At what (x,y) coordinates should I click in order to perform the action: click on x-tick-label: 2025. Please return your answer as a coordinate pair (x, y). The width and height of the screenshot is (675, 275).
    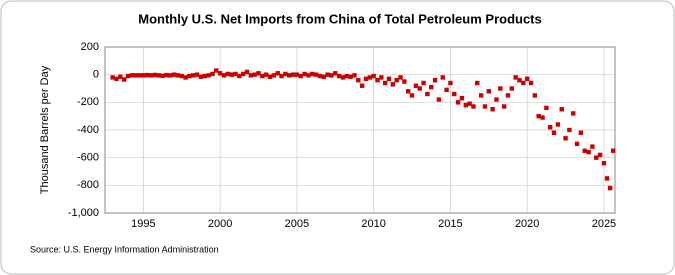
    Looking at the image, I should click on (604, 224).